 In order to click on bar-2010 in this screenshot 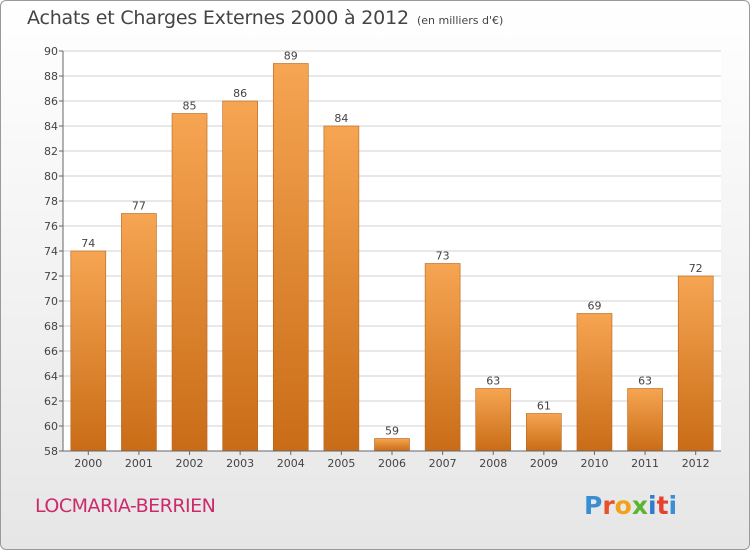, I will do `click(594, 382)`.